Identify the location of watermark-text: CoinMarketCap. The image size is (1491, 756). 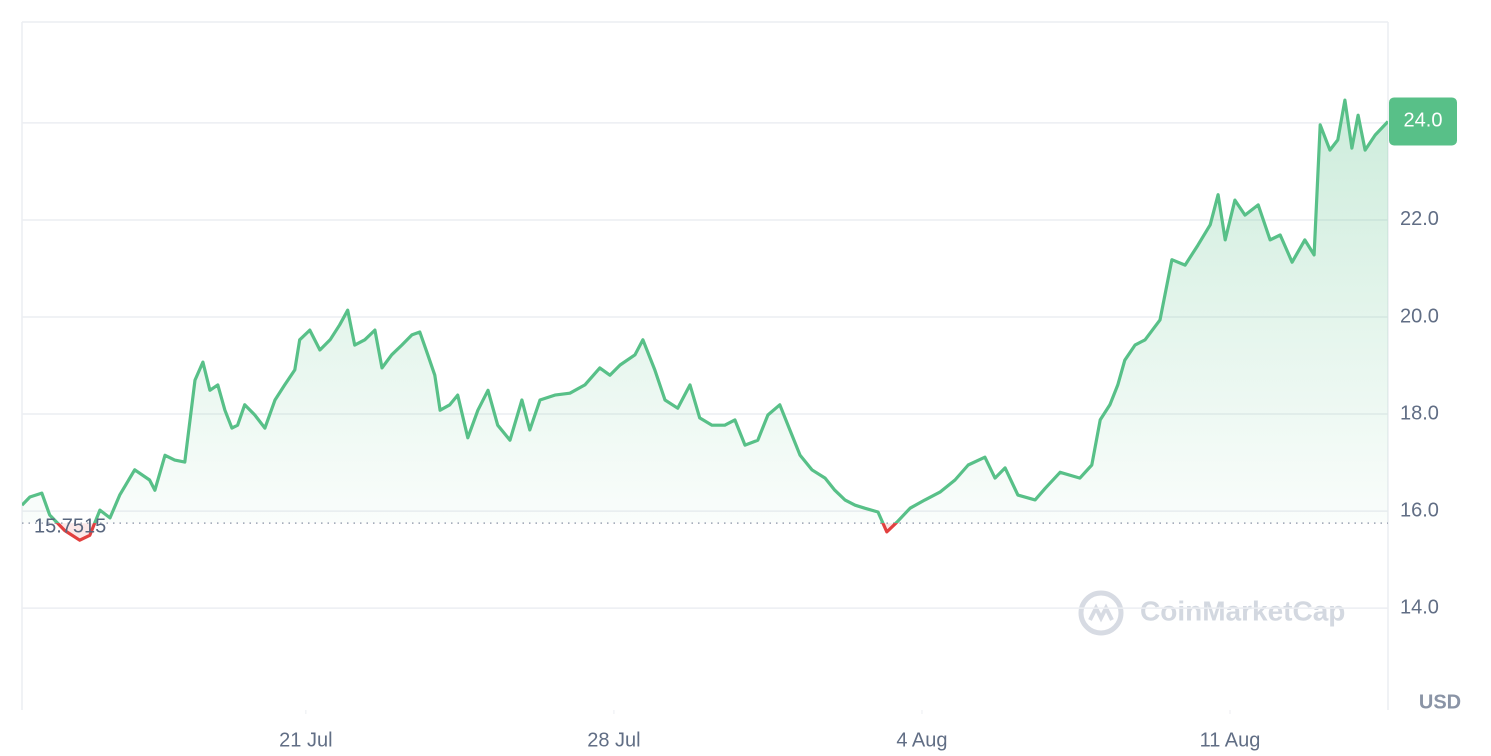
(1242, 610).